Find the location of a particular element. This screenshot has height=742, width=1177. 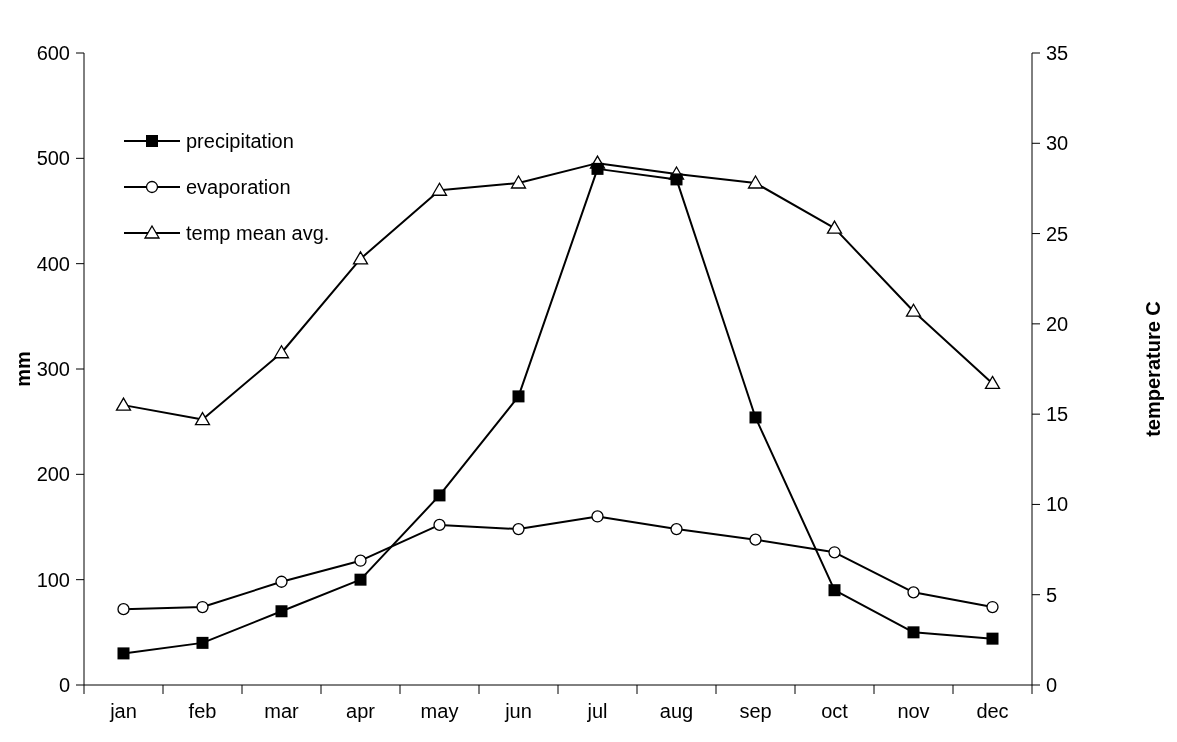

y-tick-label: 600 is located at coordinates (53, 53).